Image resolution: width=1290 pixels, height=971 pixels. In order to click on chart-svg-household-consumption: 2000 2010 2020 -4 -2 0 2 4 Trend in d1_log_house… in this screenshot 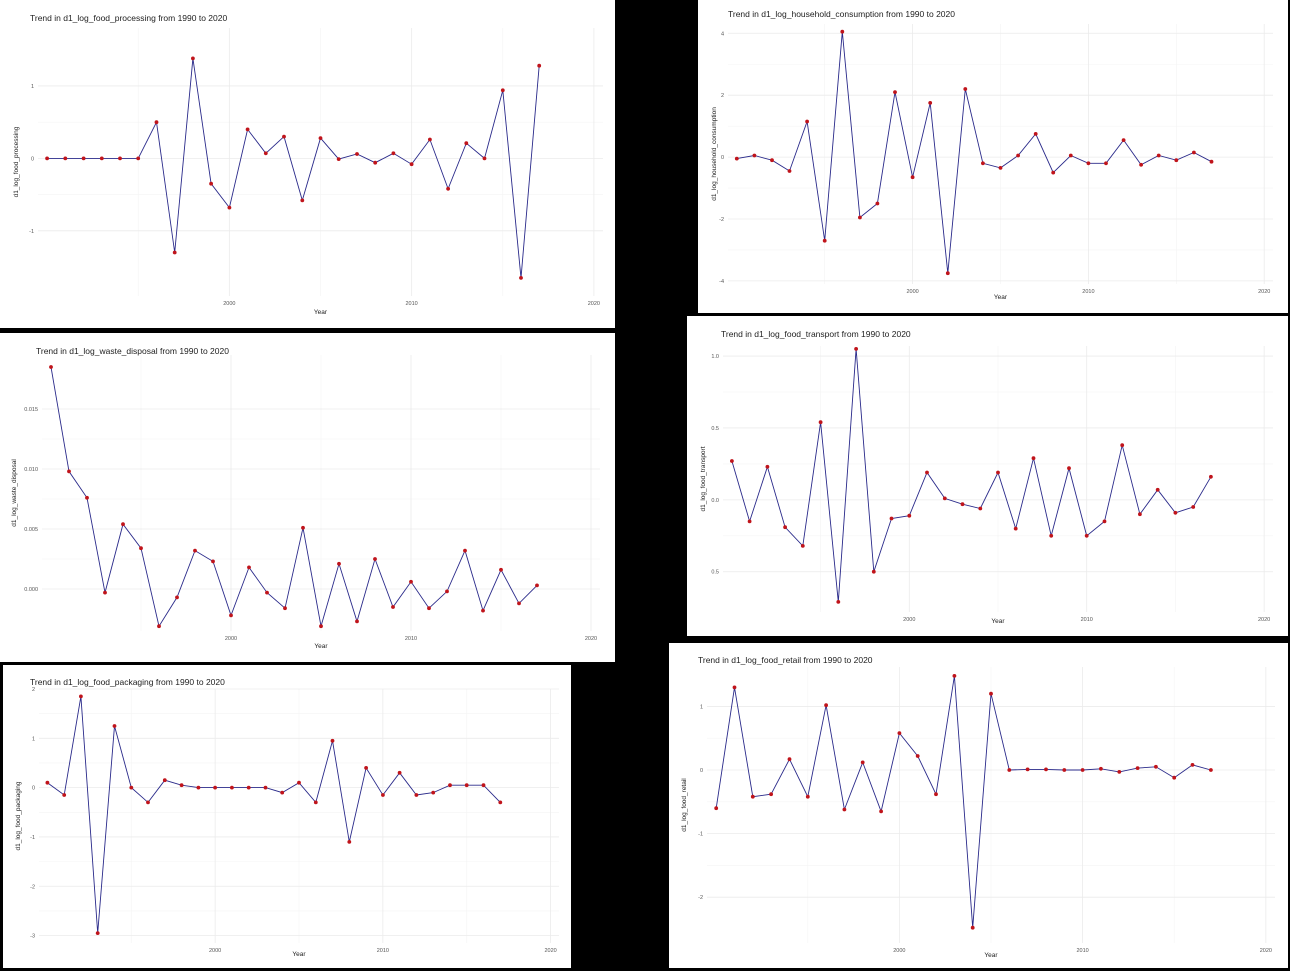, I will do `click(992, 155)`.